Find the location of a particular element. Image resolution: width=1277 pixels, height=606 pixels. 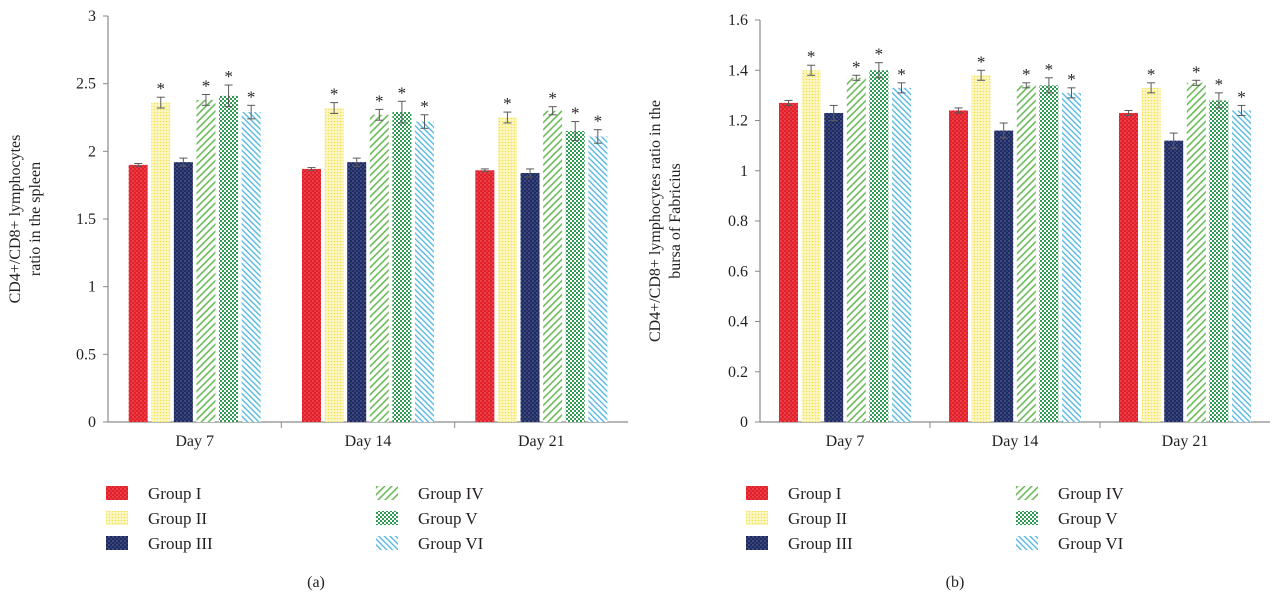

y-axis-label: CD4+/CD8+ lymphocytes is located at coordinates (15, 219).